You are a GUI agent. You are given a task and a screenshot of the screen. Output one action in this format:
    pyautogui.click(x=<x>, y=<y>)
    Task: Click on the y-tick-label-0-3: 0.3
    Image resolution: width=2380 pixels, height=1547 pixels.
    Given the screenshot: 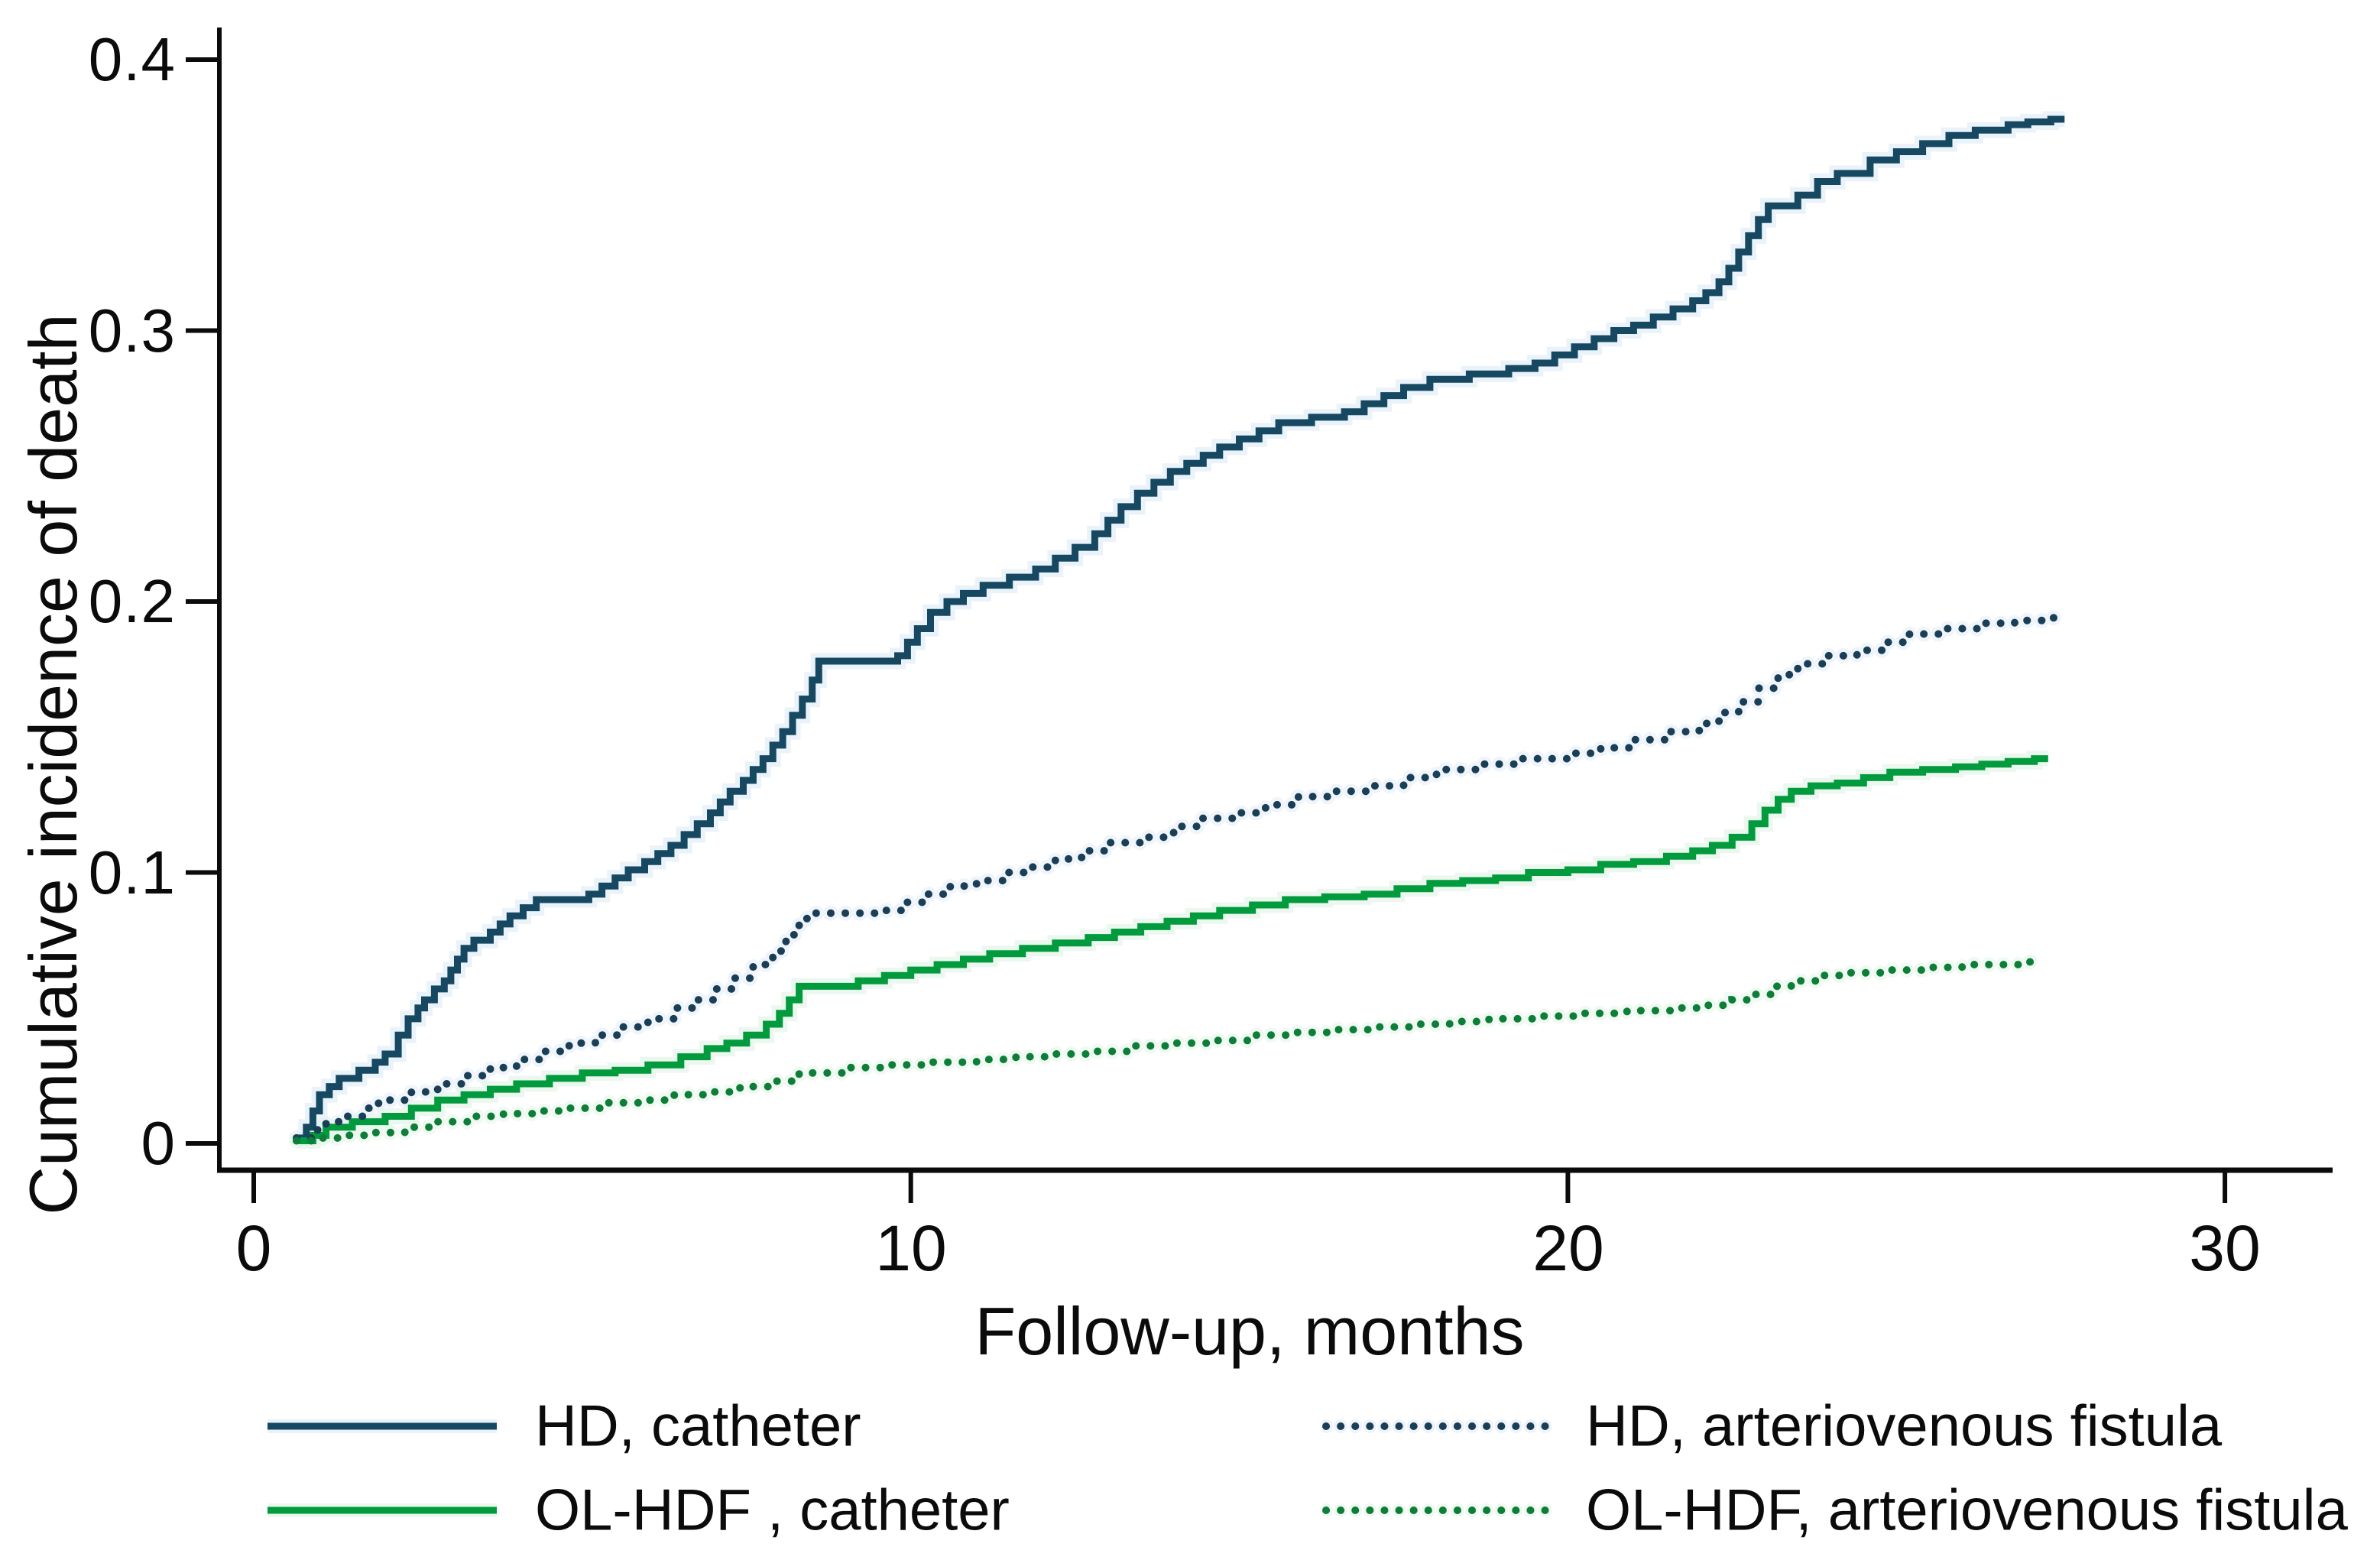 What is the action you would take?
    pyautogui.click(x=132, y=331)
    